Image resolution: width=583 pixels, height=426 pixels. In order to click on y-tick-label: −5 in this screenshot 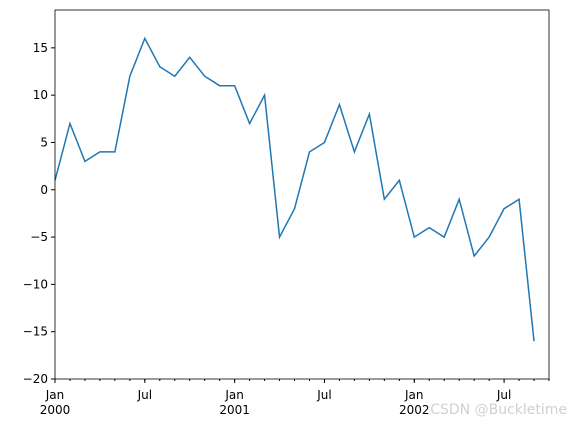, I will do `click(39, 237)`.